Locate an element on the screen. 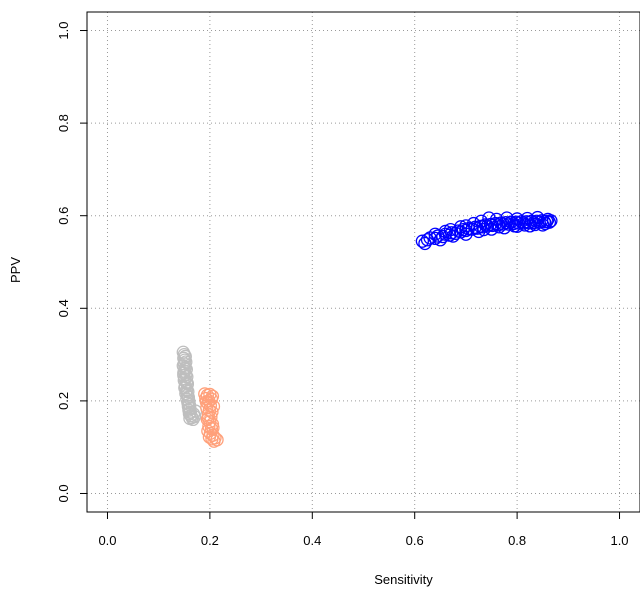 The width and height of the screenshot is (640, 590). x-tick-label-1: 0.2 is located at coordinates (210, 540).